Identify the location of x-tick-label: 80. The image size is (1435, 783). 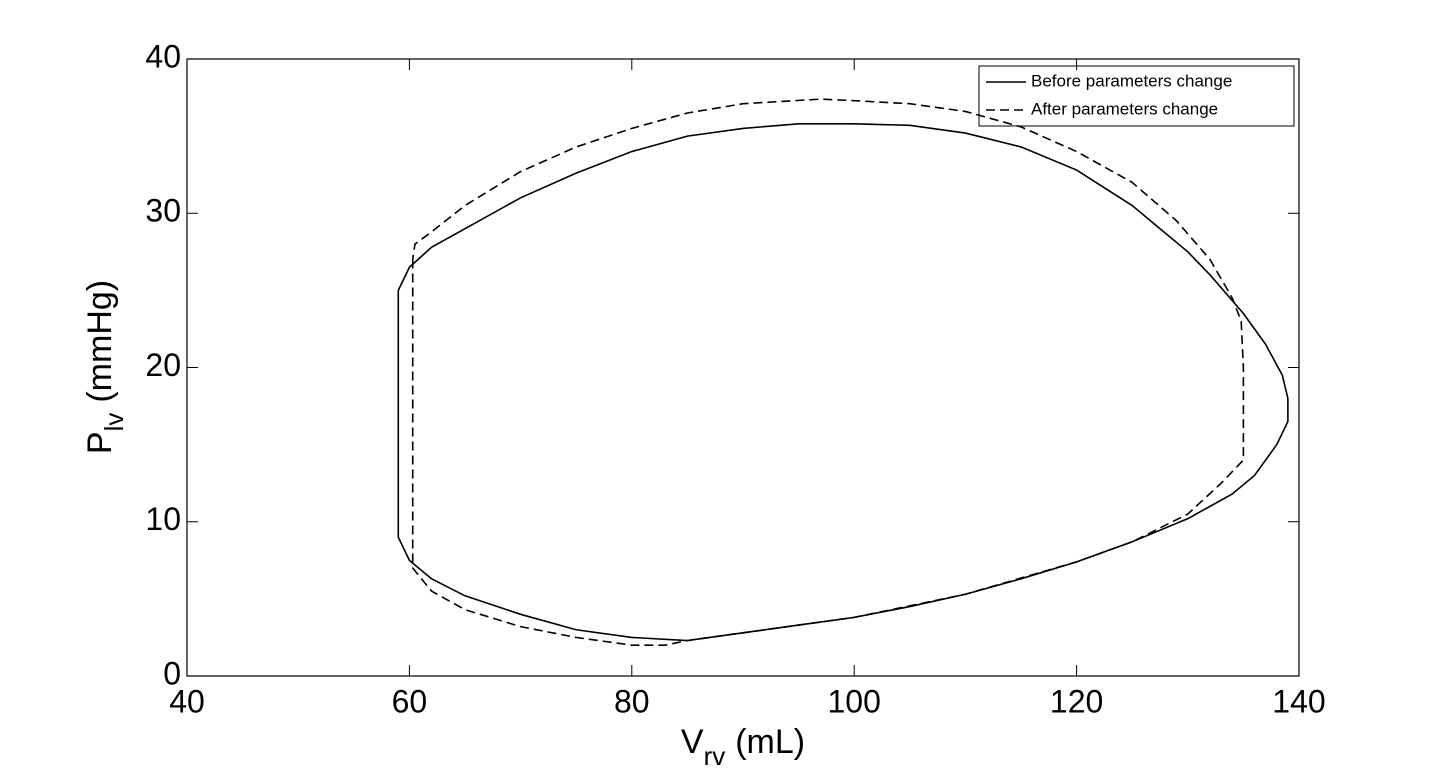
(632, 701).